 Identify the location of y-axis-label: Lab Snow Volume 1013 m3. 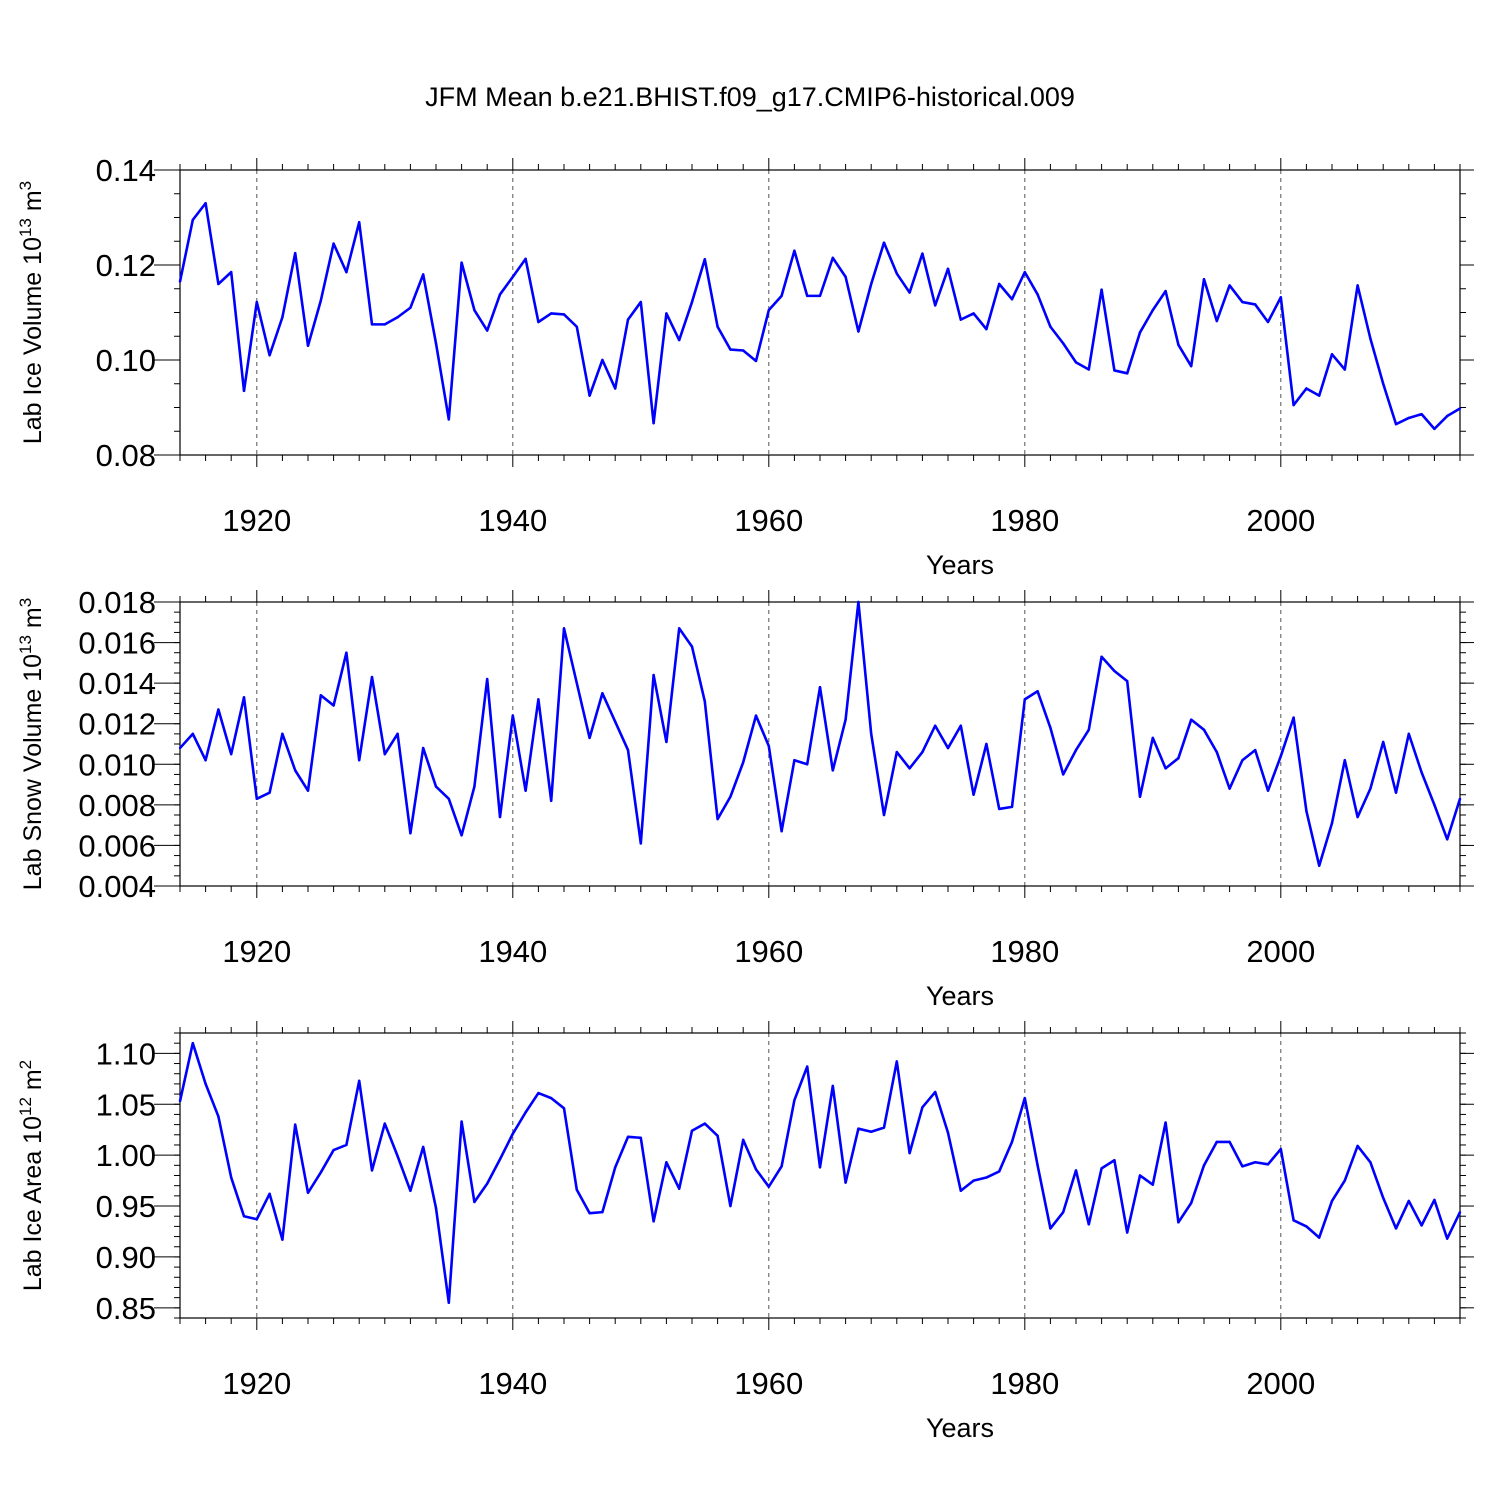
(31, 744).